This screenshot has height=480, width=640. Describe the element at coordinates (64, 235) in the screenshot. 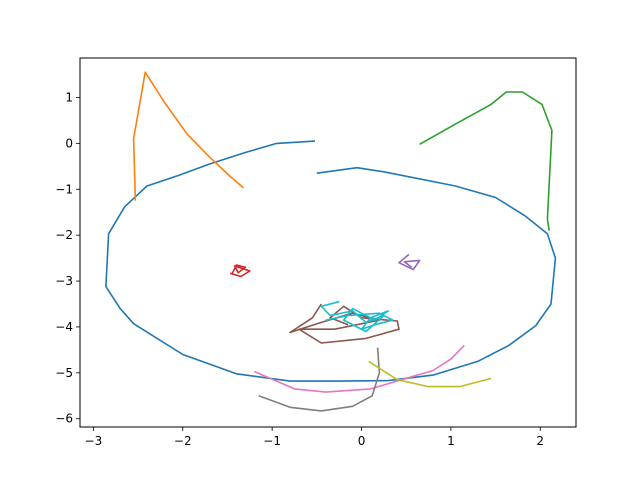

I see `y-tick-label: −2` at that location.